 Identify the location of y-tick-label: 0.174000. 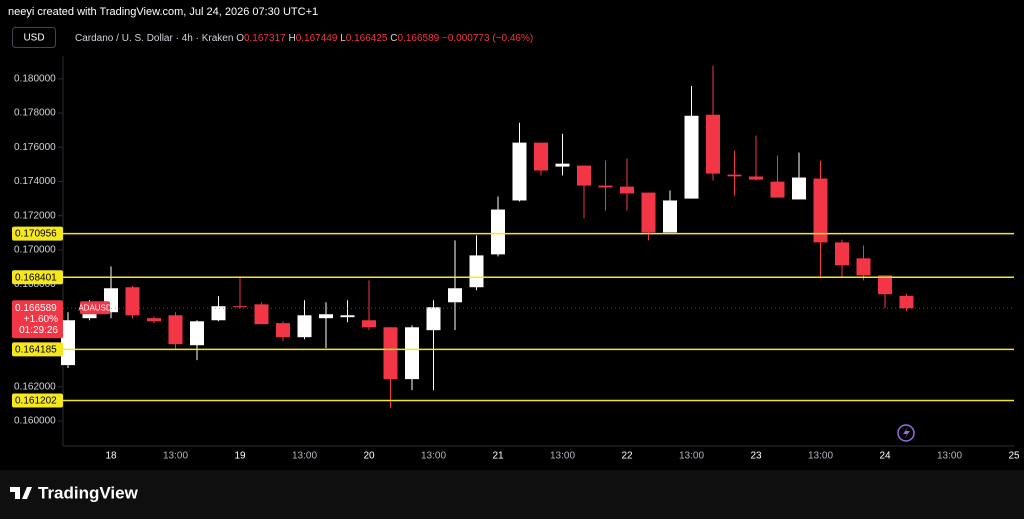
(35, 181).